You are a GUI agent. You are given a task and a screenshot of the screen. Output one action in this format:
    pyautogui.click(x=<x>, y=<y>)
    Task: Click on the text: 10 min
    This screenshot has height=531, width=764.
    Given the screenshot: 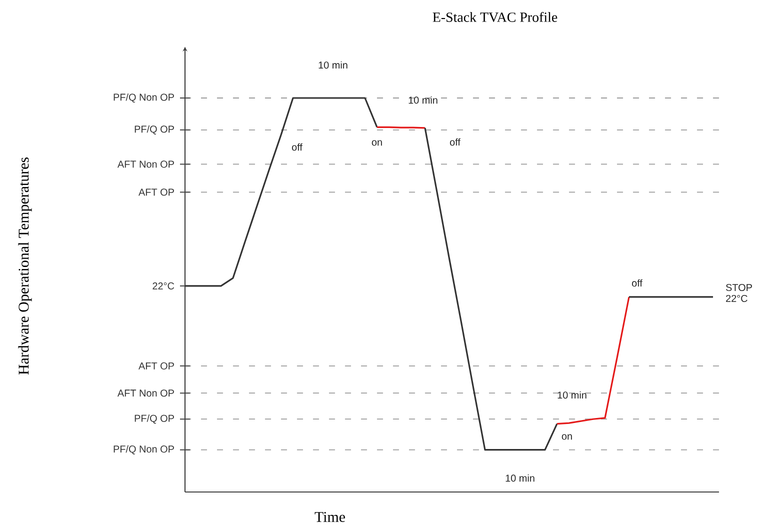 What is the action you would take?
    pyautogui.click(x=333, y=65)
    